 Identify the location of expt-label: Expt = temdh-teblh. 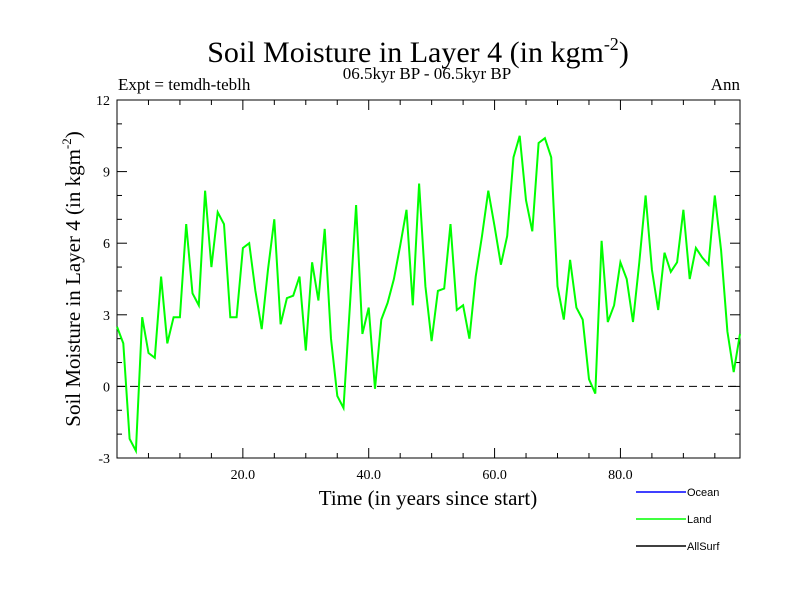
(184, 84).